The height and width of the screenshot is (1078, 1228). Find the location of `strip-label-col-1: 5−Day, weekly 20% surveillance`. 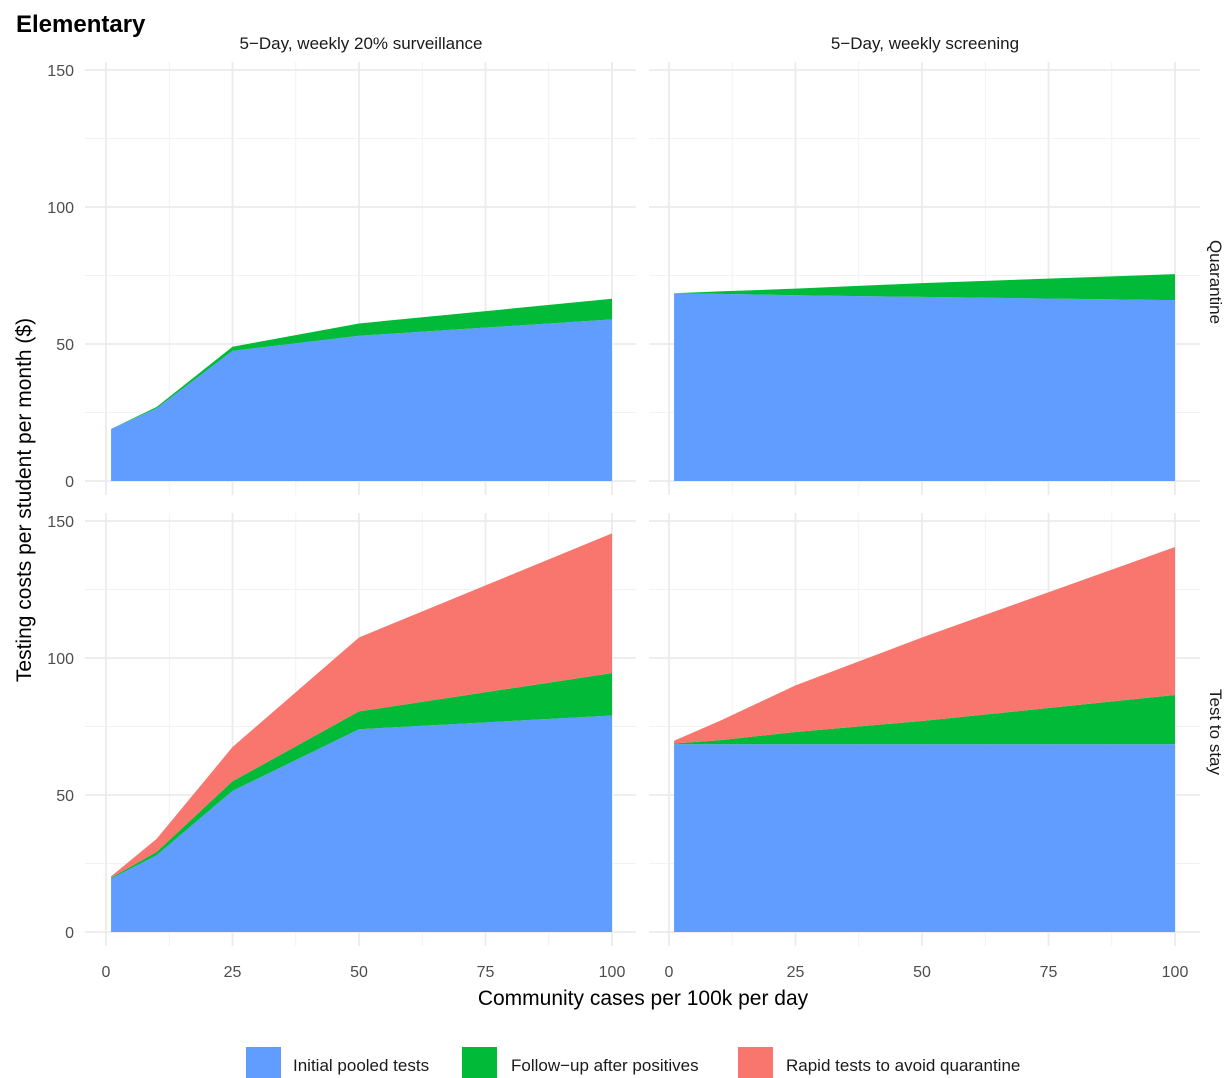

strip-label-col-1: 5−Day, weekly 20% surveillance is located at coordinates (361, 43).